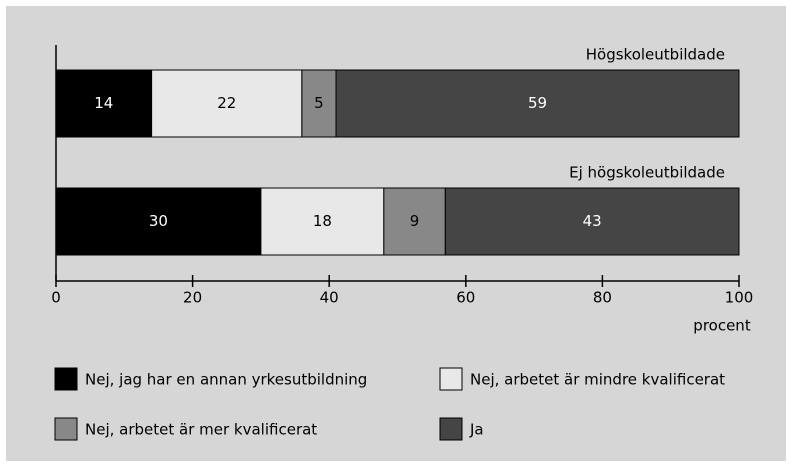 This screenshot has height=471, width=792. I want to click on legend-label: Nej, jag har en annan yrkesutbildning, so click(226, 380).